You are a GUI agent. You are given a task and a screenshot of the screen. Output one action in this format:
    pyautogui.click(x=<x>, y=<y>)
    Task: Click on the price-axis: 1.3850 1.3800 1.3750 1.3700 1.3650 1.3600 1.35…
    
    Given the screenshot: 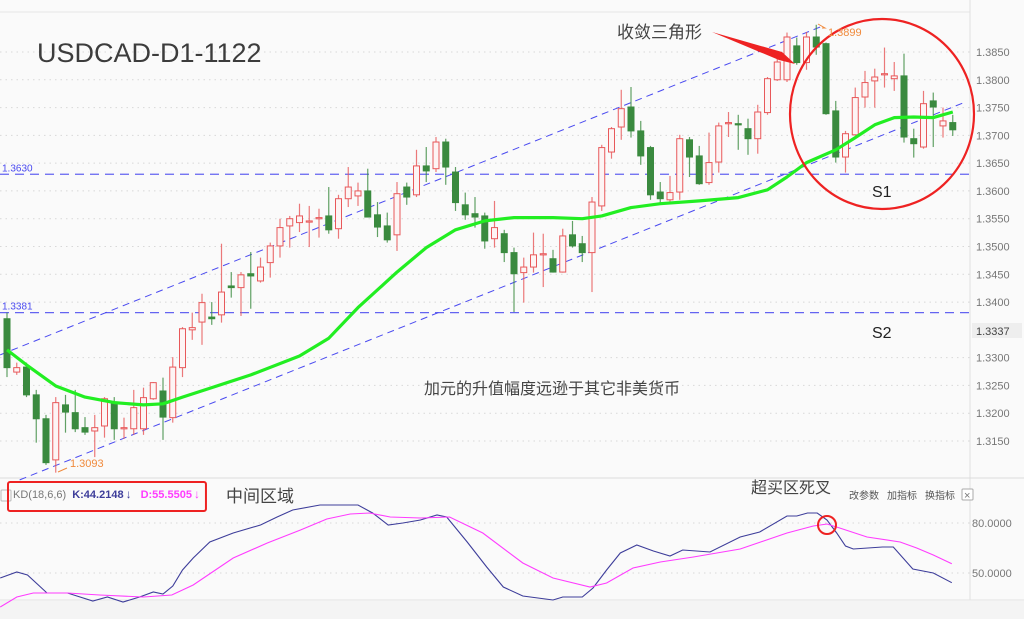 What is the action you would take?
    pyautogui.click(x=993, y=247)
    